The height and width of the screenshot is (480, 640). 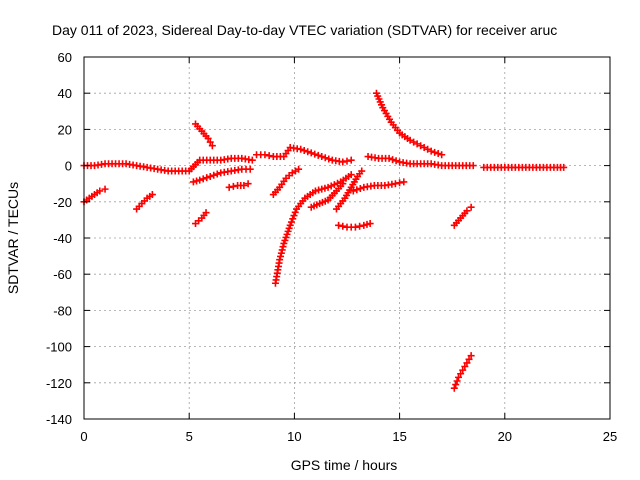 I want to click on y-tick-label: 20, so click(x=65, y=129).